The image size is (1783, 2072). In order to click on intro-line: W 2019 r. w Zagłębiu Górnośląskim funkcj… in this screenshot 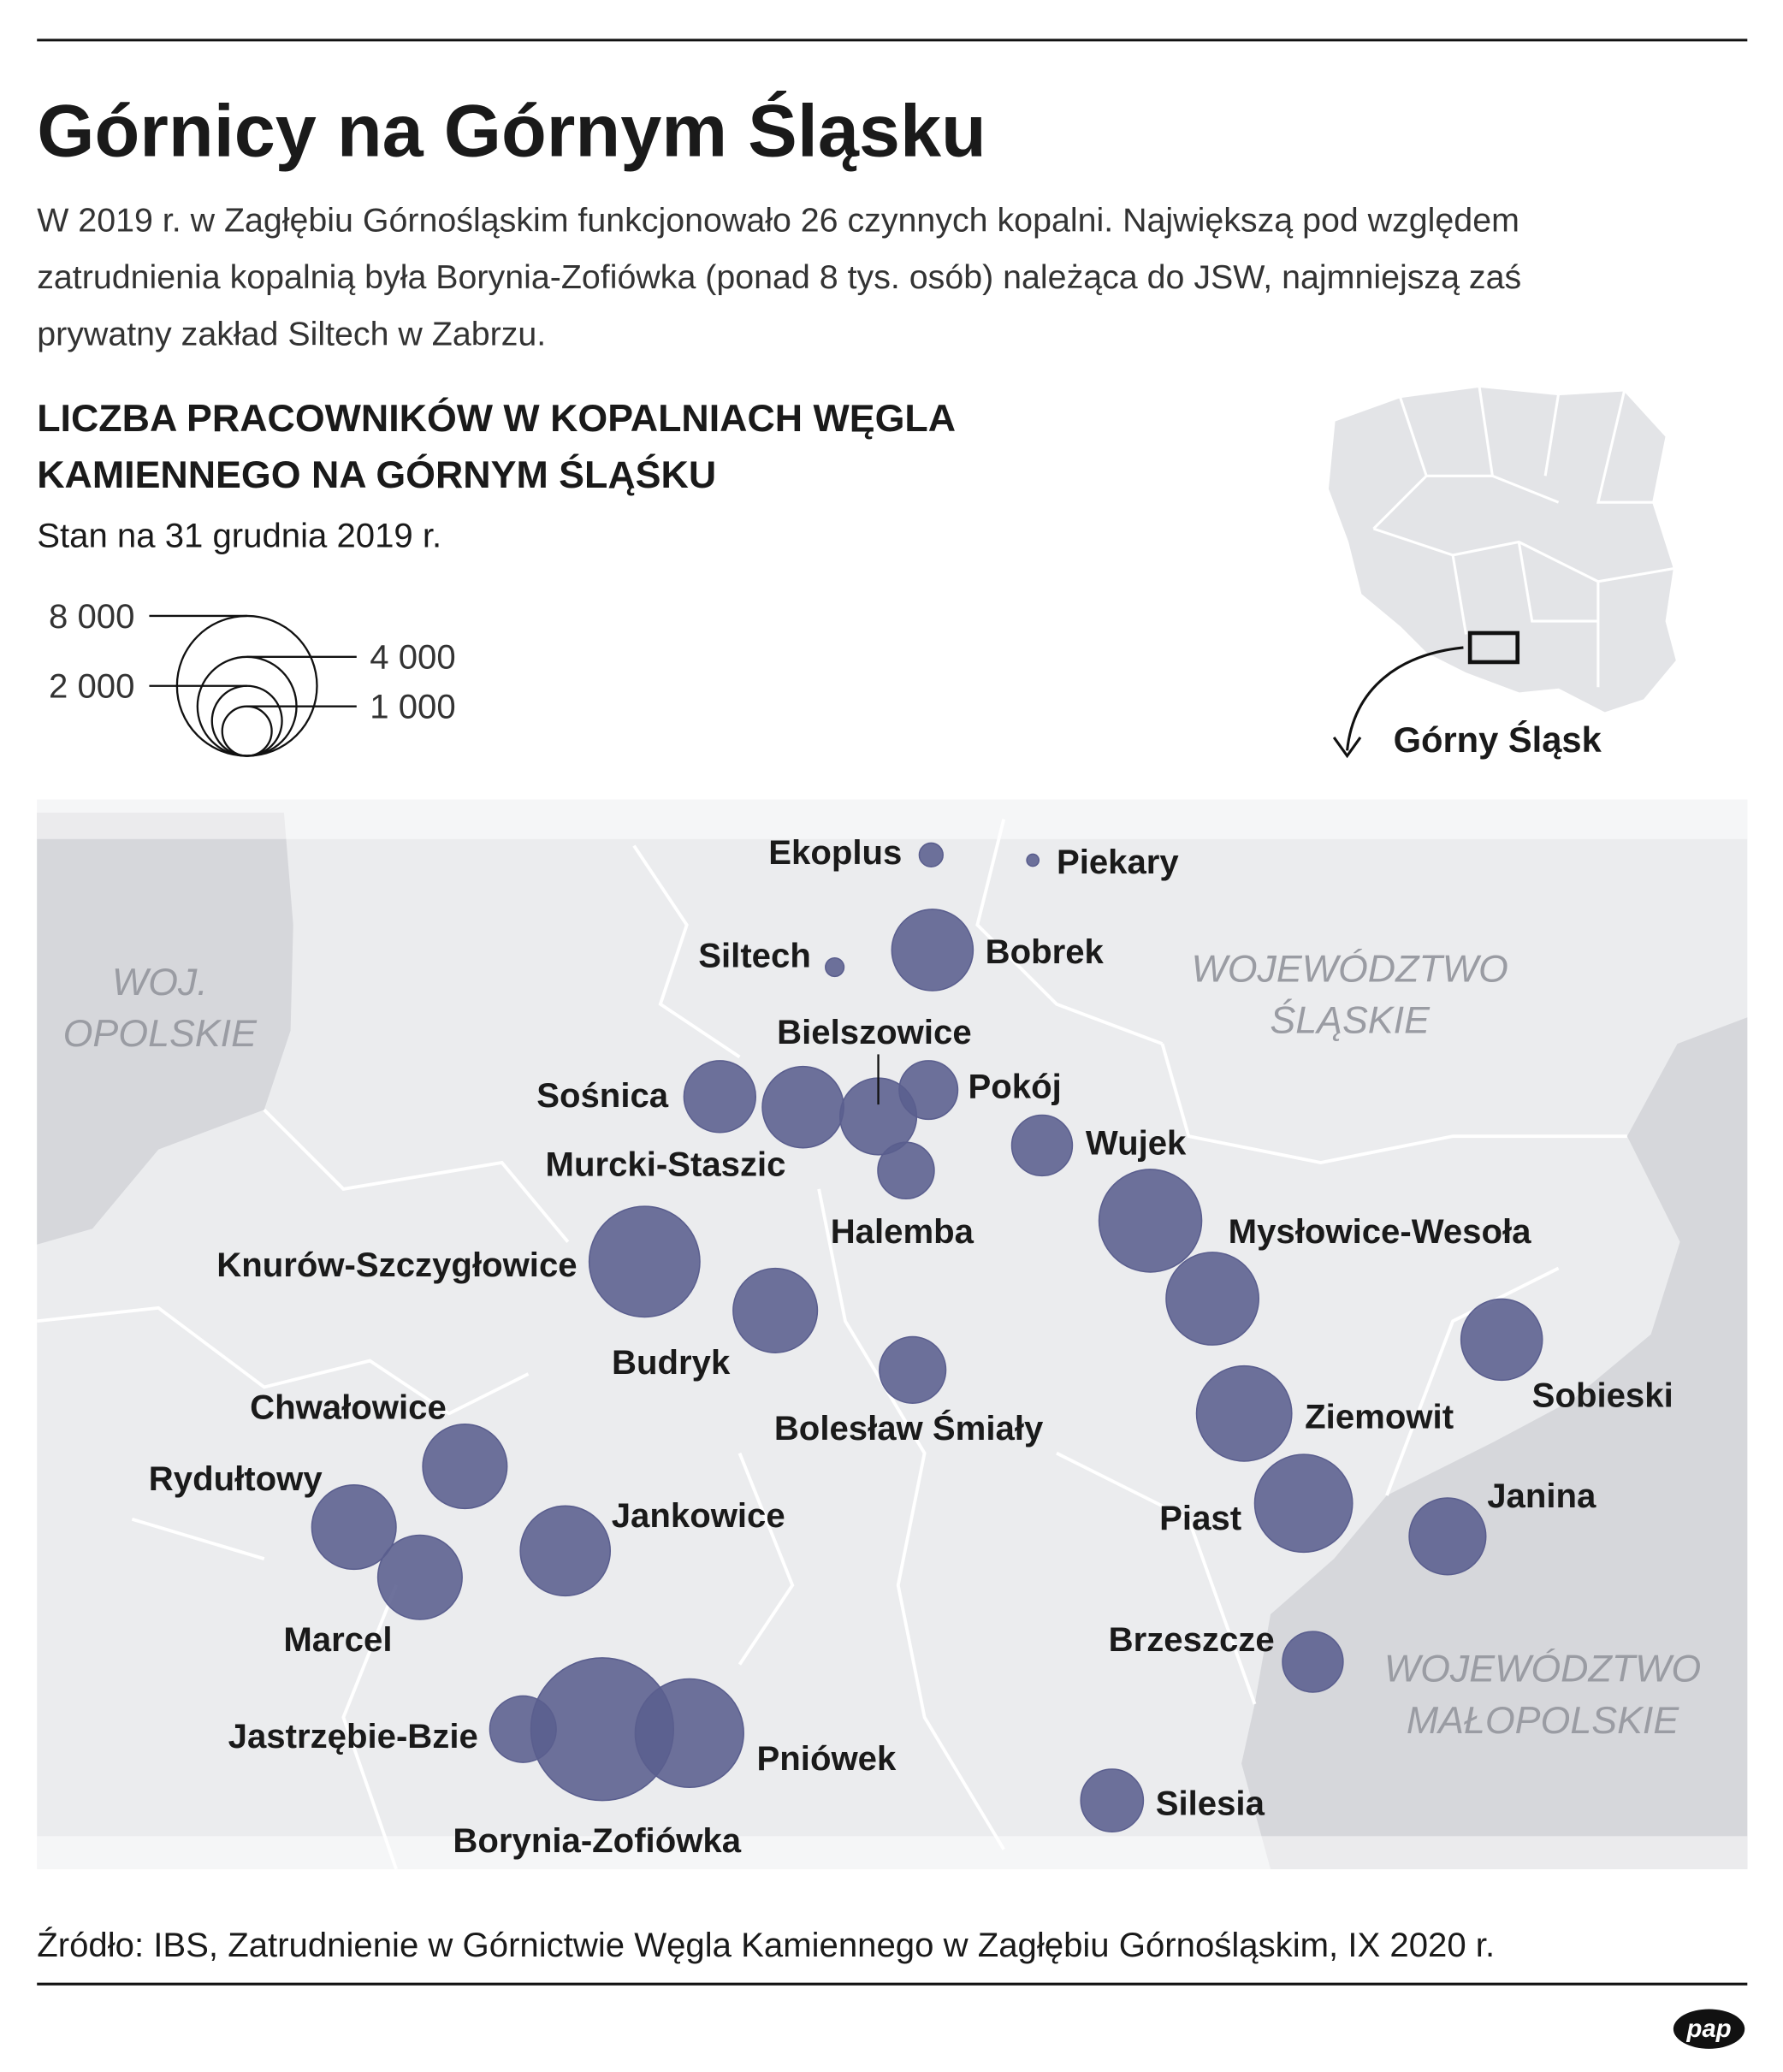, I will do `click(778, 221)`.